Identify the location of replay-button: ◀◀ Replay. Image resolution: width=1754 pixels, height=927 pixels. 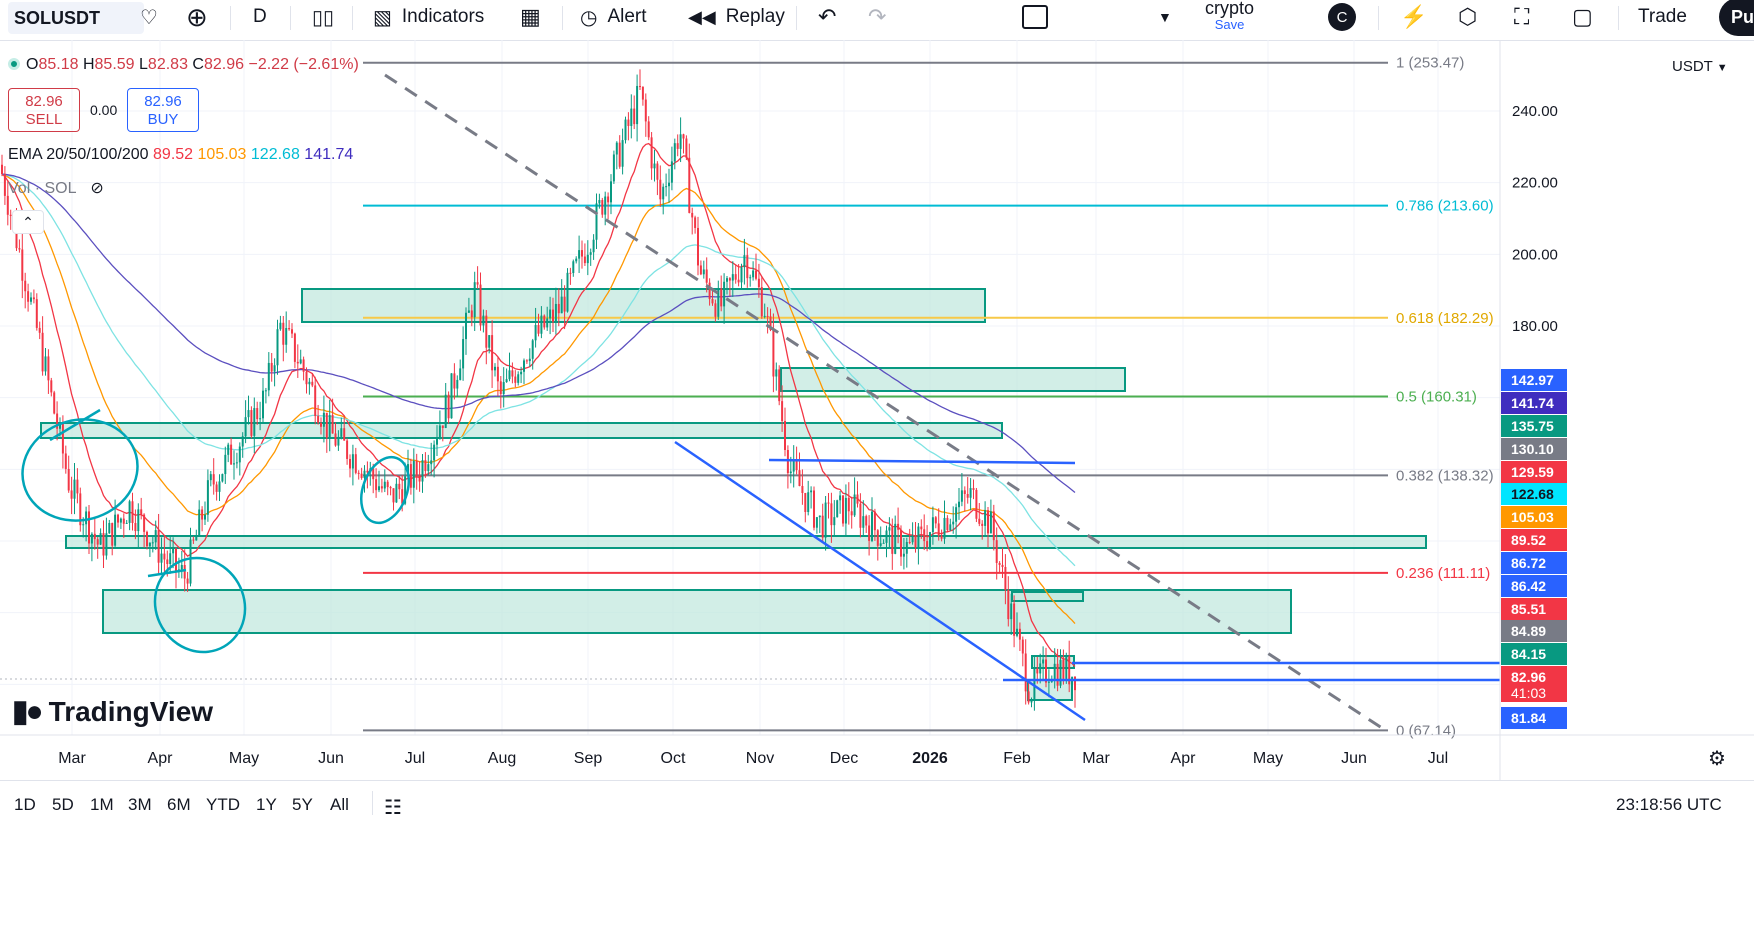
(736, 16).